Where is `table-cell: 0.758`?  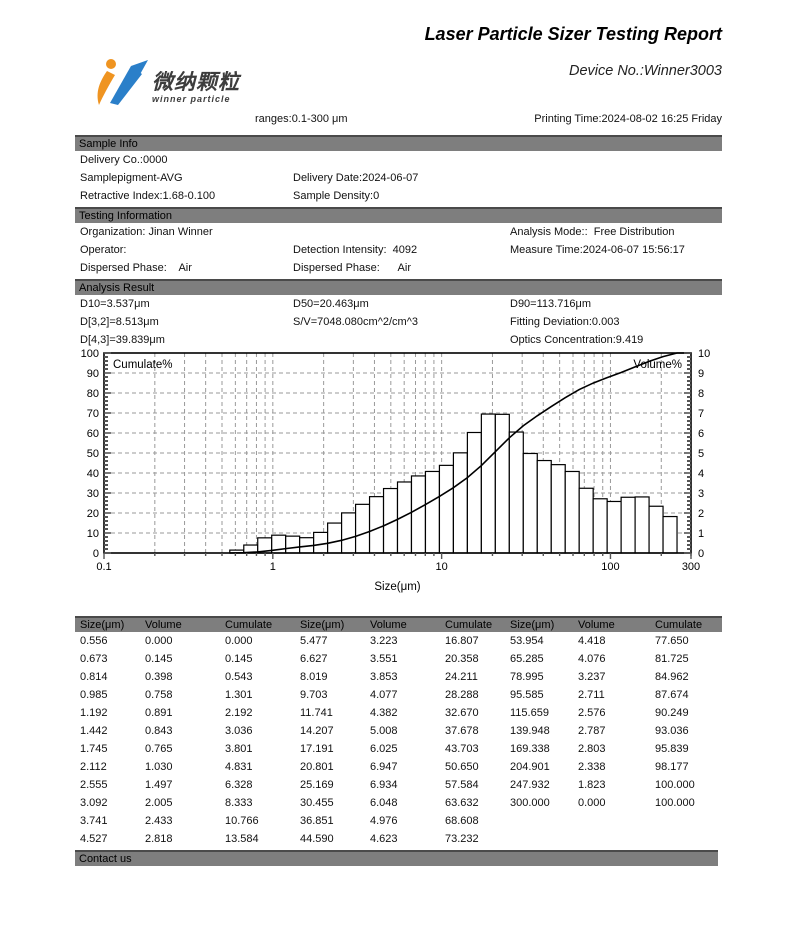 table-cell: 0.758 is located at coordinates (159, 695).